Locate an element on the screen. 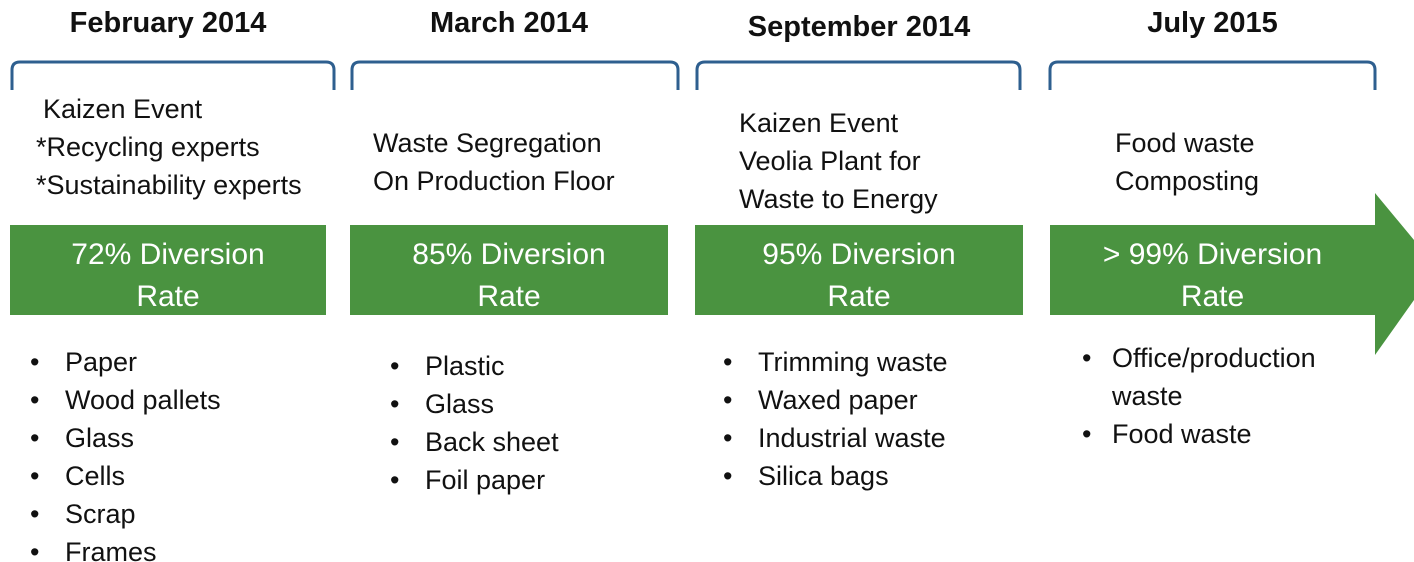 This screenshot has height=562, width=1414. stage-description: On Production Floor is located at coordinates (494, 181).